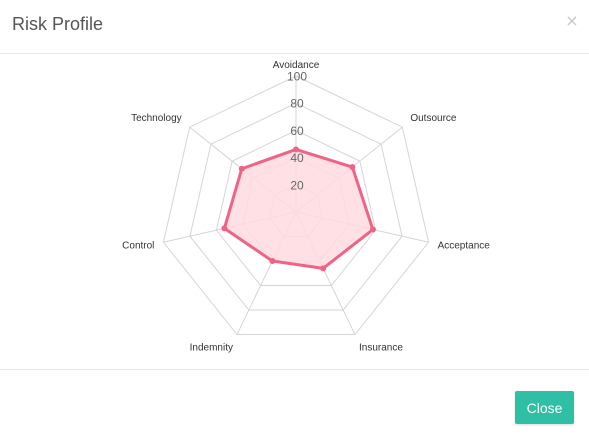  Describe the element at coordinates (381, 348) in the screenshot. I see `radar-axis-label-insurance: Insurance` at that location.